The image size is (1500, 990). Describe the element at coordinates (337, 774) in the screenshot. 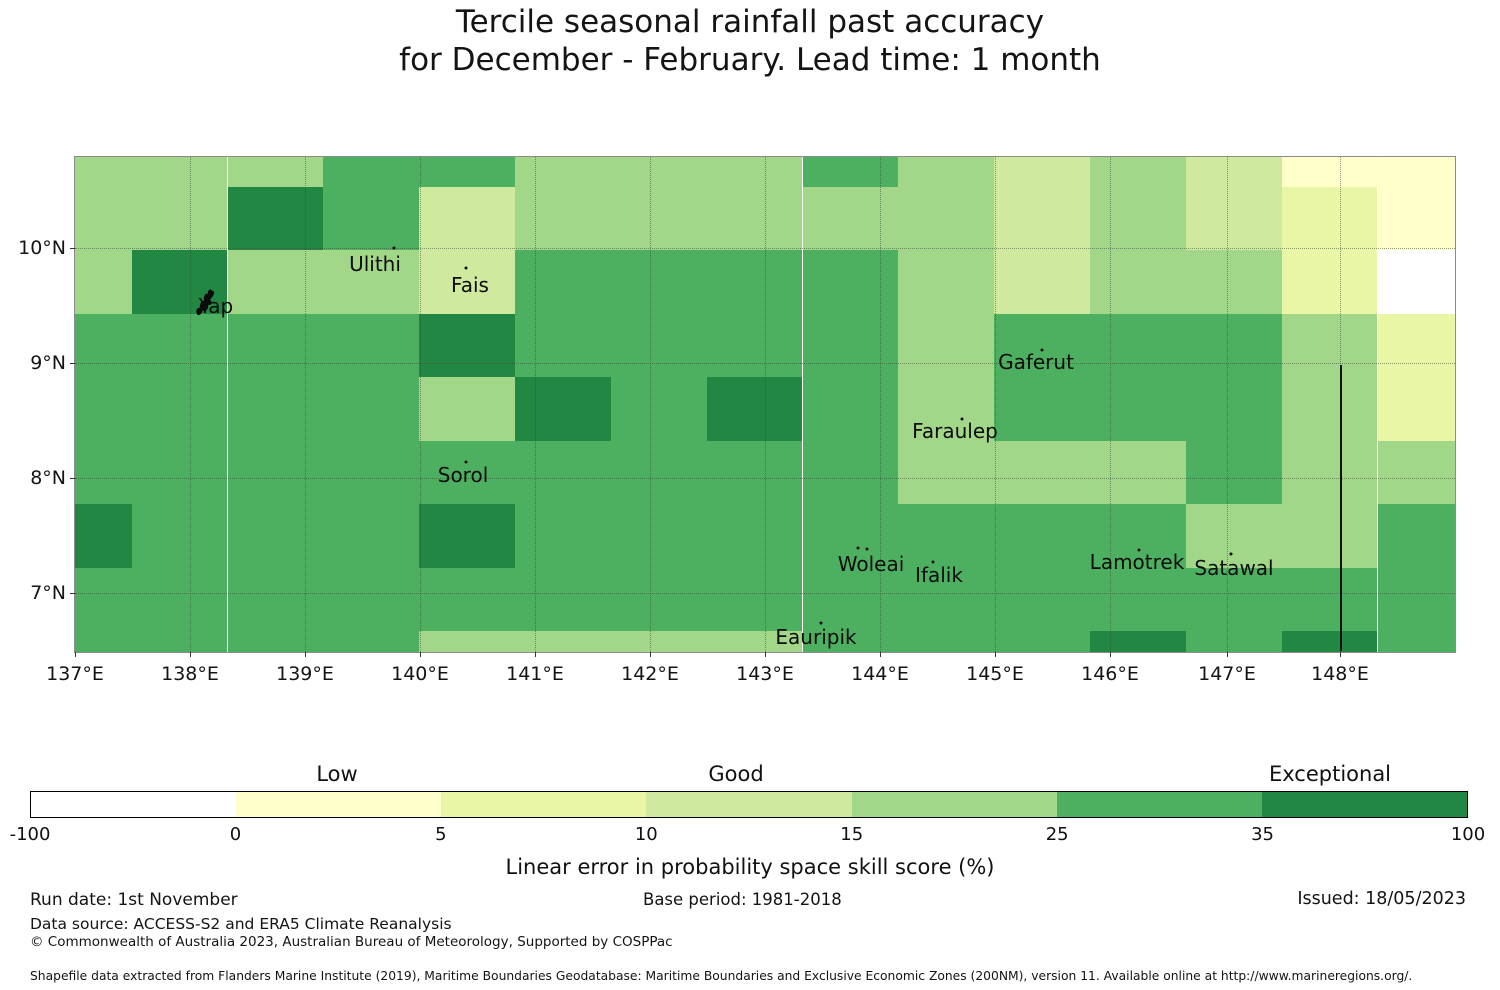

I see `colorbar-category-low: Low` at that location.